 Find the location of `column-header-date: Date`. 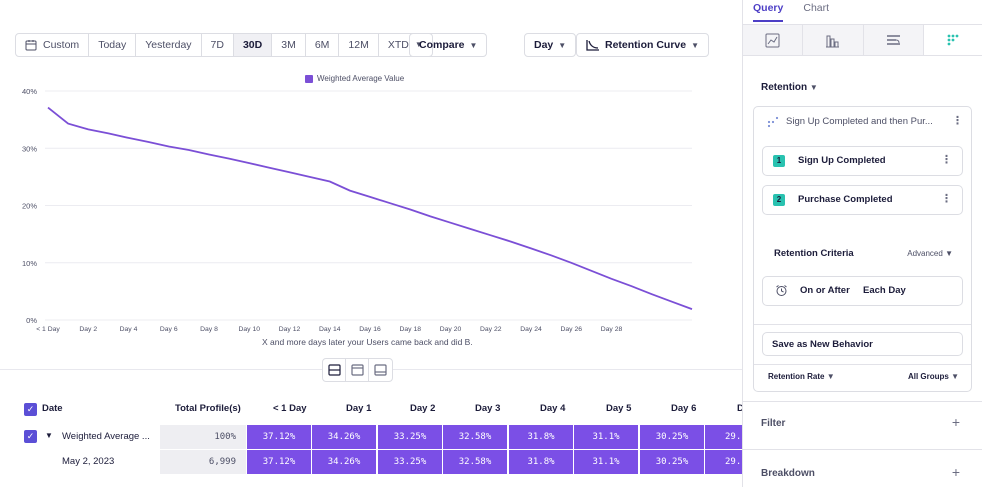

column-header-date: Date is located at coordinates (52, 408).